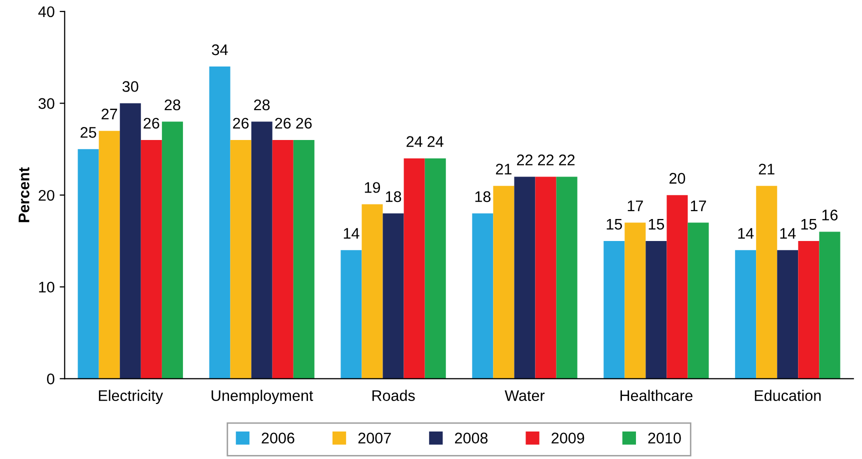 Image resolution: width=862 pixels, height=459 pixels. What do you see at coordinates (374, 438) in the screenshot?
I see `legend-label: 2007` at bounding box center [374, 438].